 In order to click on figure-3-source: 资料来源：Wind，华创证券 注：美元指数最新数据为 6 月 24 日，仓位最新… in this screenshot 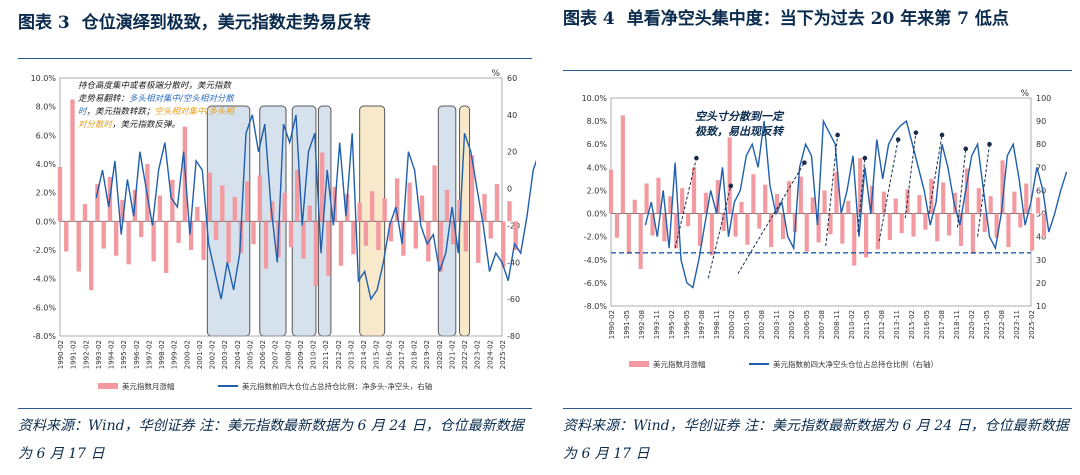, I will do `click(271, 440)`.